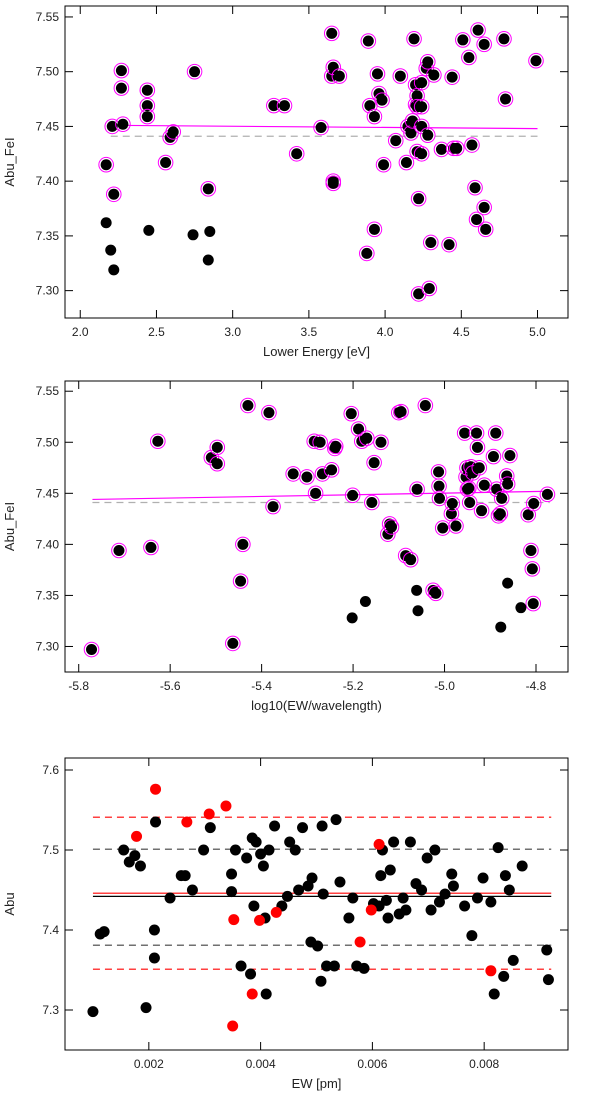  What do you see at coordinates (316, 351) in the screenshot?
I see `panel-1-x-axis-label: Lower Energy [eV]` at bounding box center [316, 351].